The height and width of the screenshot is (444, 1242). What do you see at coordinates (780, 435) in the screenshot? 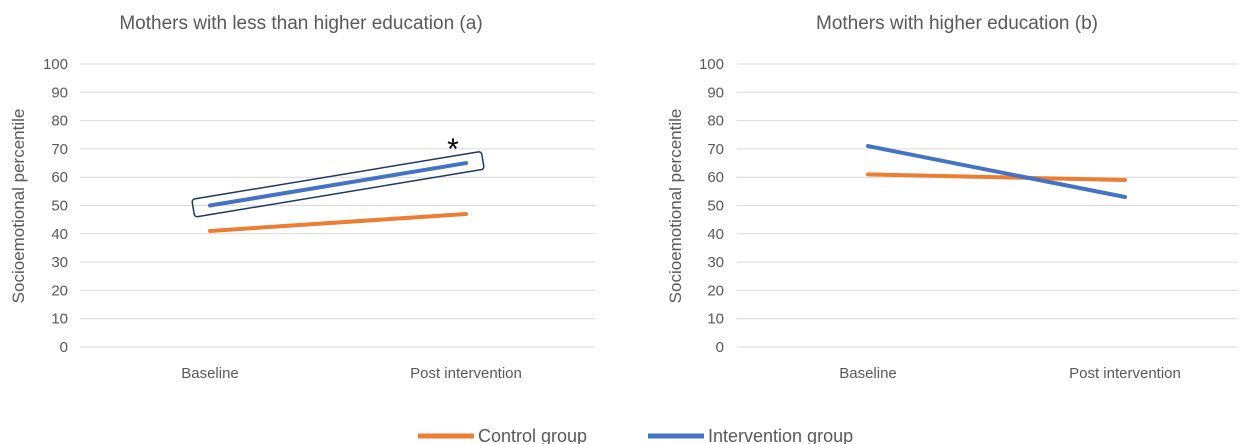
I see `legend-label-intervention: Intervention group` at bounding box center [780, 435].